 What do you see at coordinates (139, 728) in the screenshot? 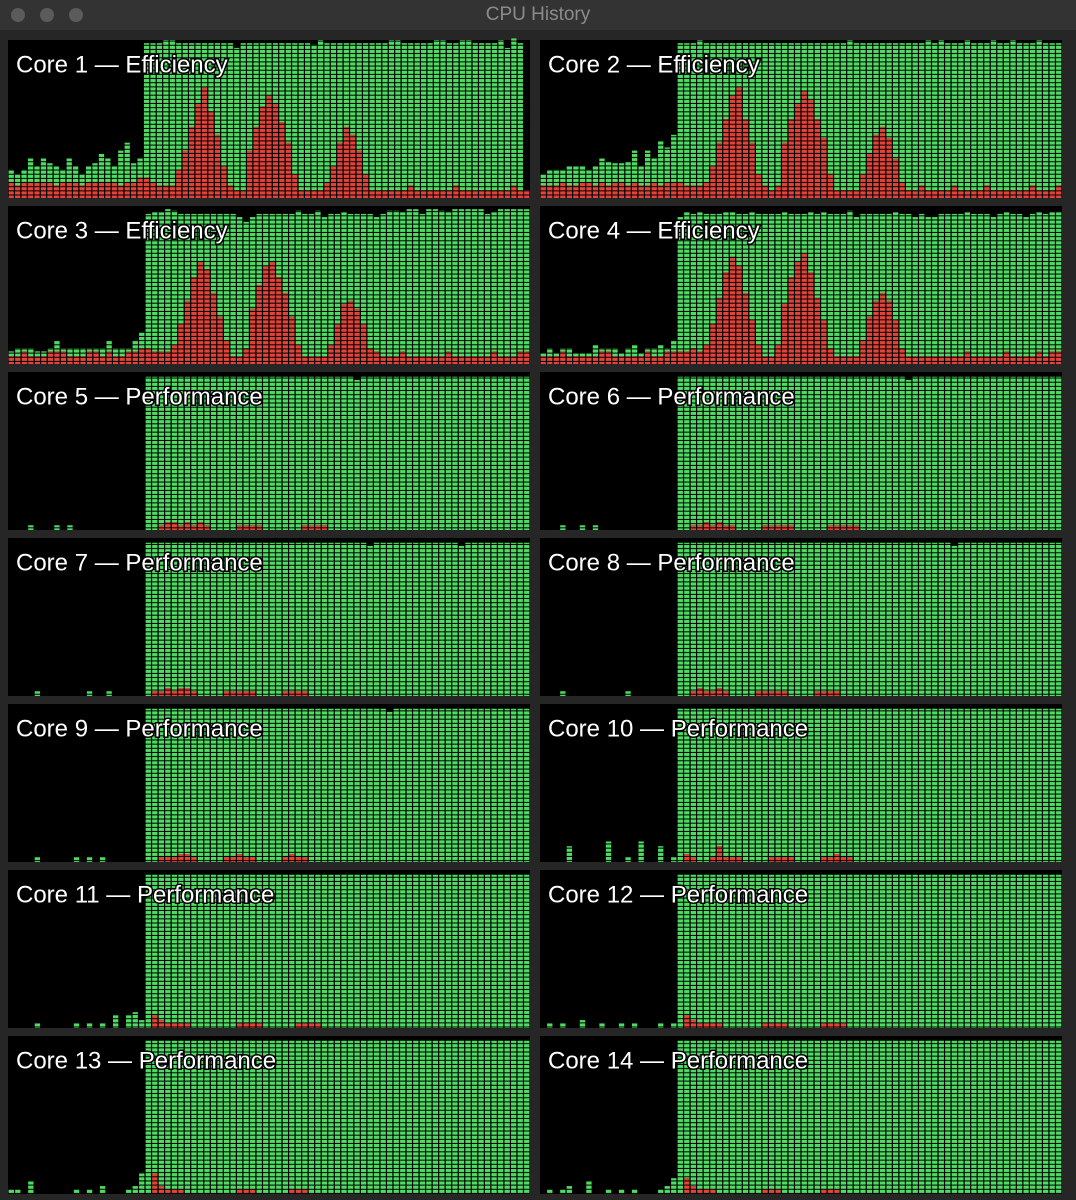
I see `core-title: Core 9 — Performance` at bounding box center [139, 728].